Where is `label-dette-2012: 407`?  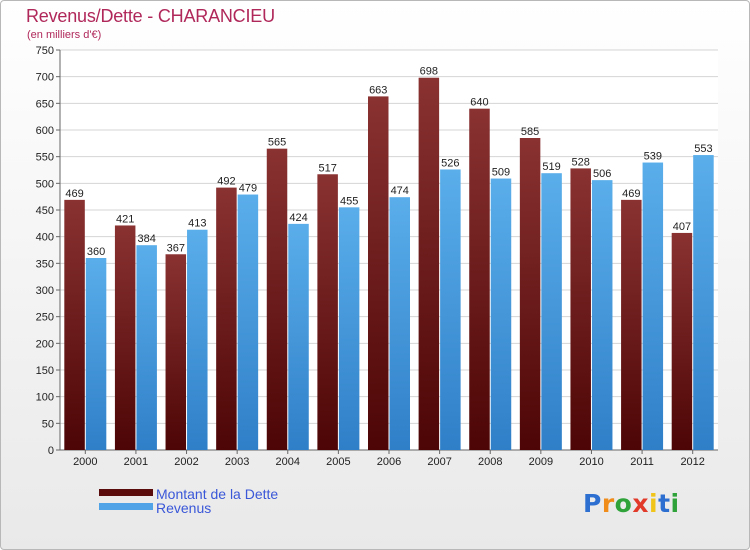
label-dette-2012: 407 is located at coordinates (682, 227).